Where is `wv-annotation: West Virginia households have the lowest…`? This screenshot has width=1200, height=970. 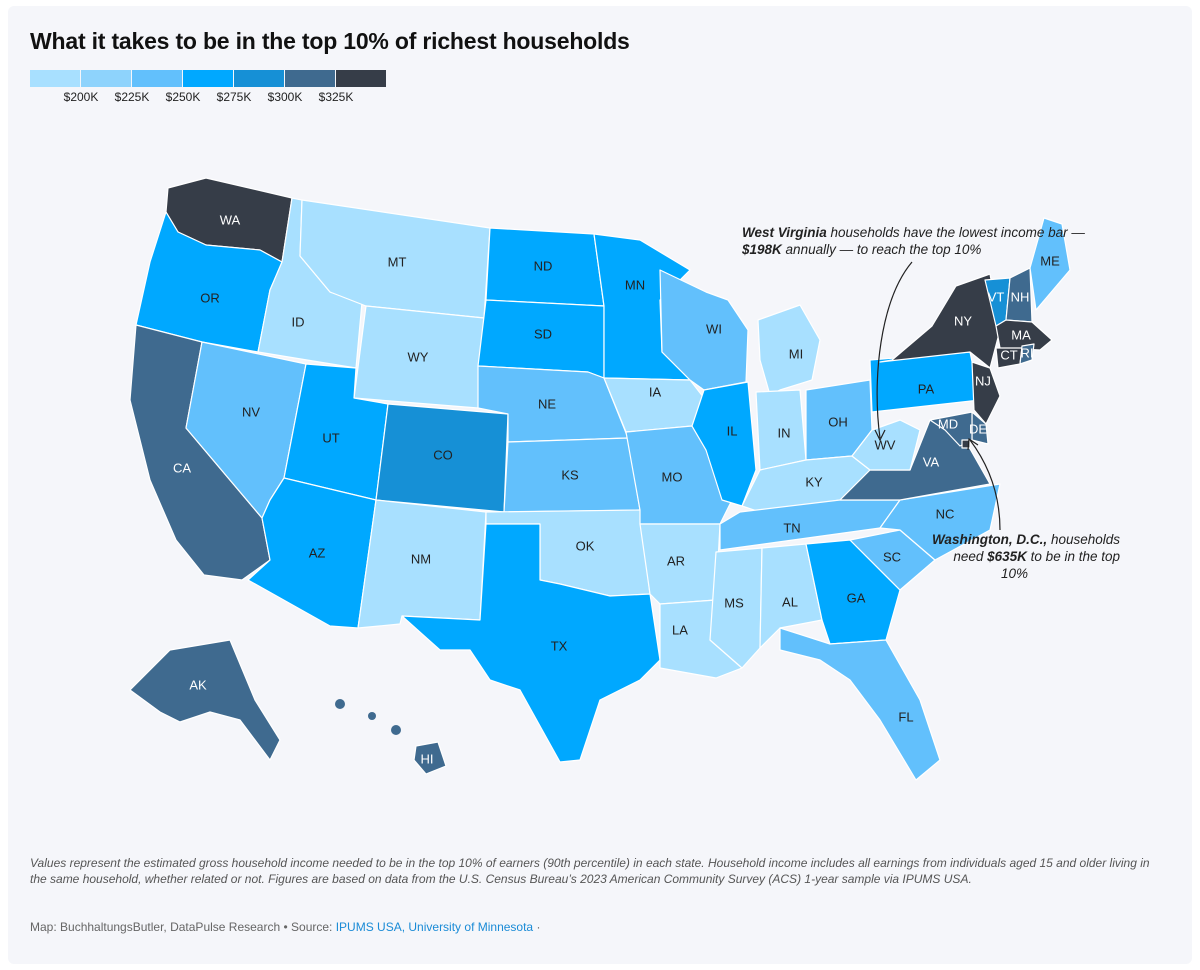 wv-annotation: West Virginia households have the lowest… is located at coordinates (947, 241).